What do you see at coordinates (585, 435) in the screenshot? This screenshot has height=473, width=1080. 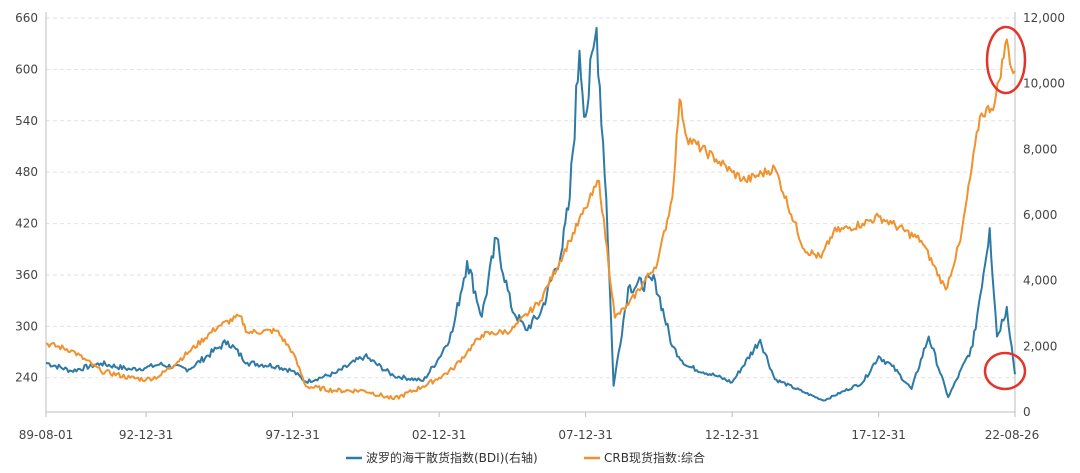 I see `x-tick-label: 07-12-31` at bounding box center [585, 435].